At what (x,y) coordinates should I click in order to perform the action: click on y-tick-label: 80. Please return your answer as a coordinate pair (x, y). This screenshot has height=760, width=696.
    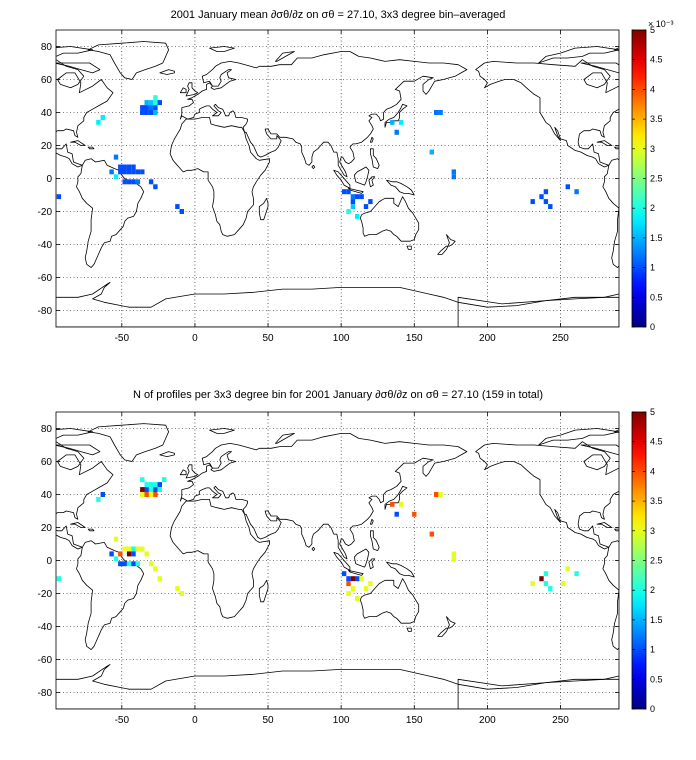
    Looking at the image, I should click on (47, 47).